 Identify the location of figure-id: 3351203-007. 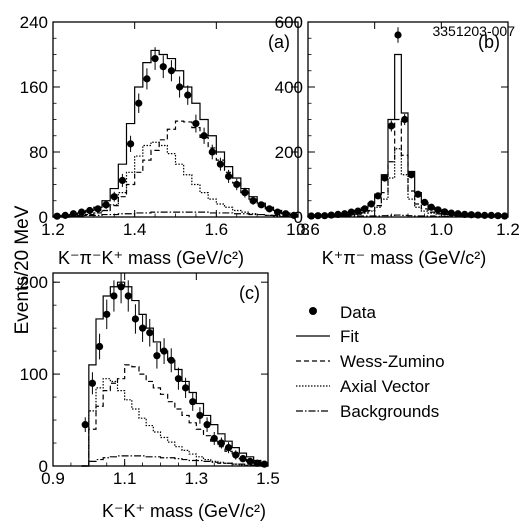
(473, 31).